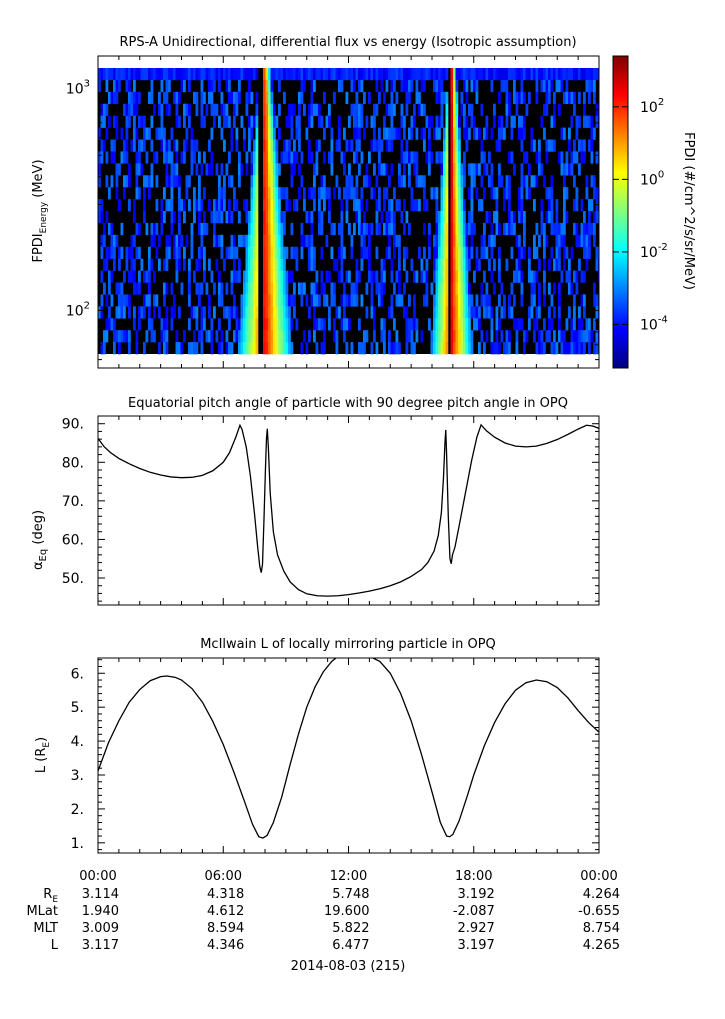  What do you see at coordinates (47, 745) in the screenshot?
I see `mcilwain-y-label-sub: E` at bounding box center [47, 745].